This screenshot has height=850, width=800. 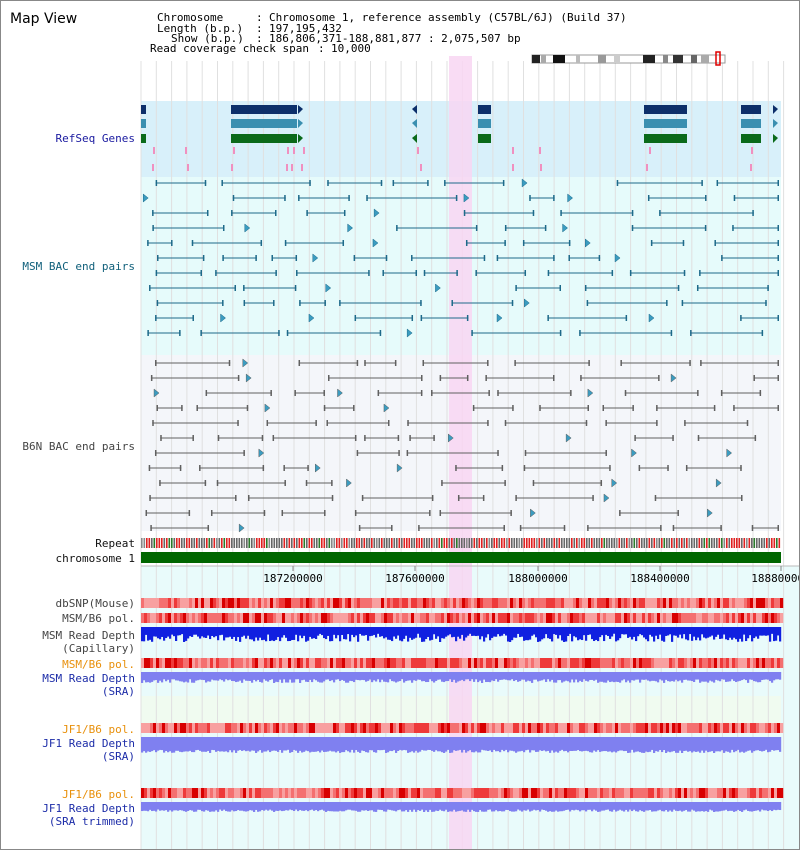 What do you see at coordinates (95, 138) in the screenshot?
I see `refseq-genes-label: RefSeq Genes` at bounding box center [95, 138].